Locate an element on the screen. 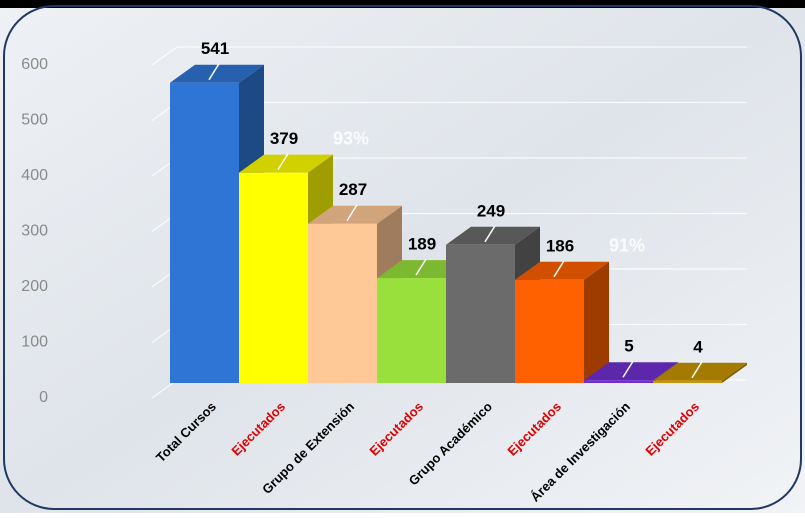 The image size is (805, 518). y-tick-label: 100 is located at coordinates (34, 342).